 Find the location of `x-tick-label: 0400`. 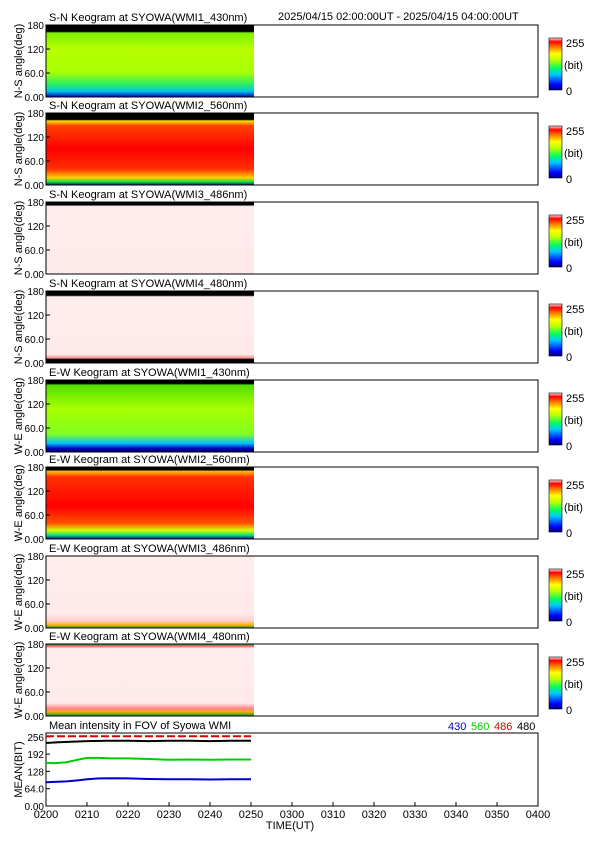

x-tick-label: 0400 is located at coordinates (538, 815).